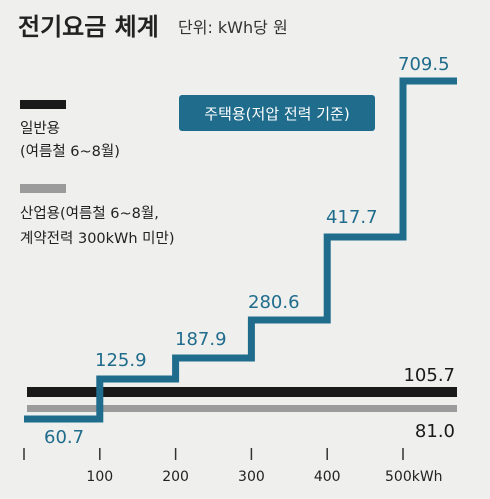 The width and height of the screenshot is (490, 499). I want to click on legend-label-general: 일반용, so click(40, 128).